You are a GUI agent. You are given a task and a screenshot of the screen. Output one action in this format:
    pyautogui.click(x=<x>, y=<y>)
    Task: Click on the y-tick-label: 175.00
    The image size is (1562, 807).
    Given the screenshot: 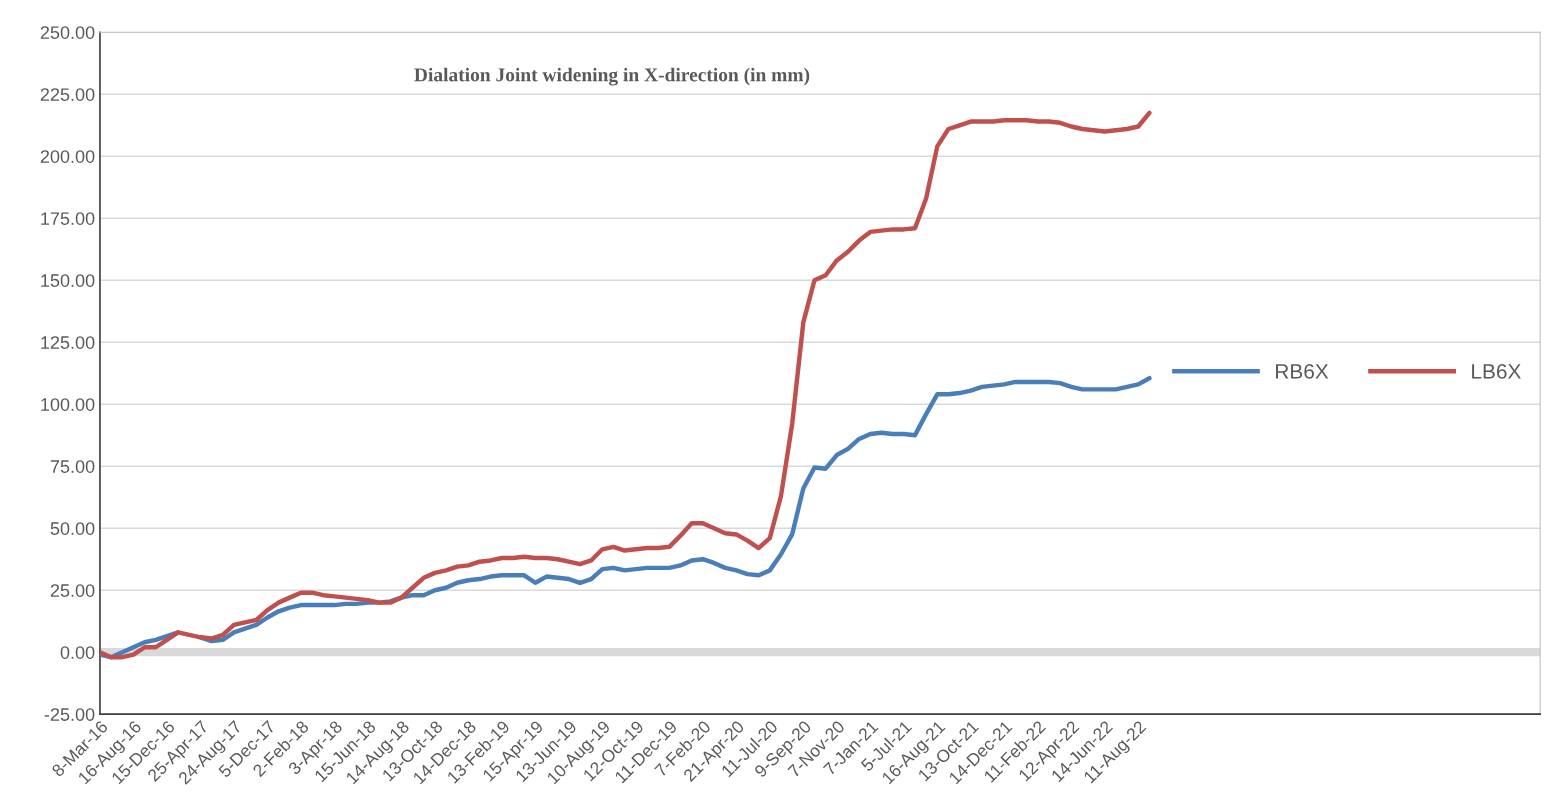 What is the action you would take?
    pyautogui.click(x=68, y=218)
    